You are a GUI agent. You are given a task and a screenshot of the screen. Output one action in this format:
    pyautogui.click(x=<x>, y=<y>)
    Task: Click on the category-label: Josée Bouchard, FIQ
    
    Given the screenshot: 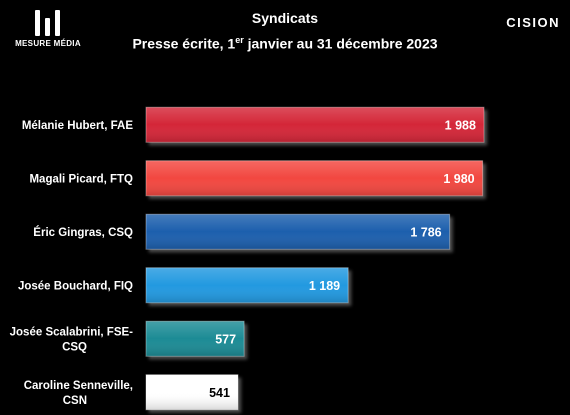 What is the action you would take?
    pyautogui.click(x=75, y=286)
    